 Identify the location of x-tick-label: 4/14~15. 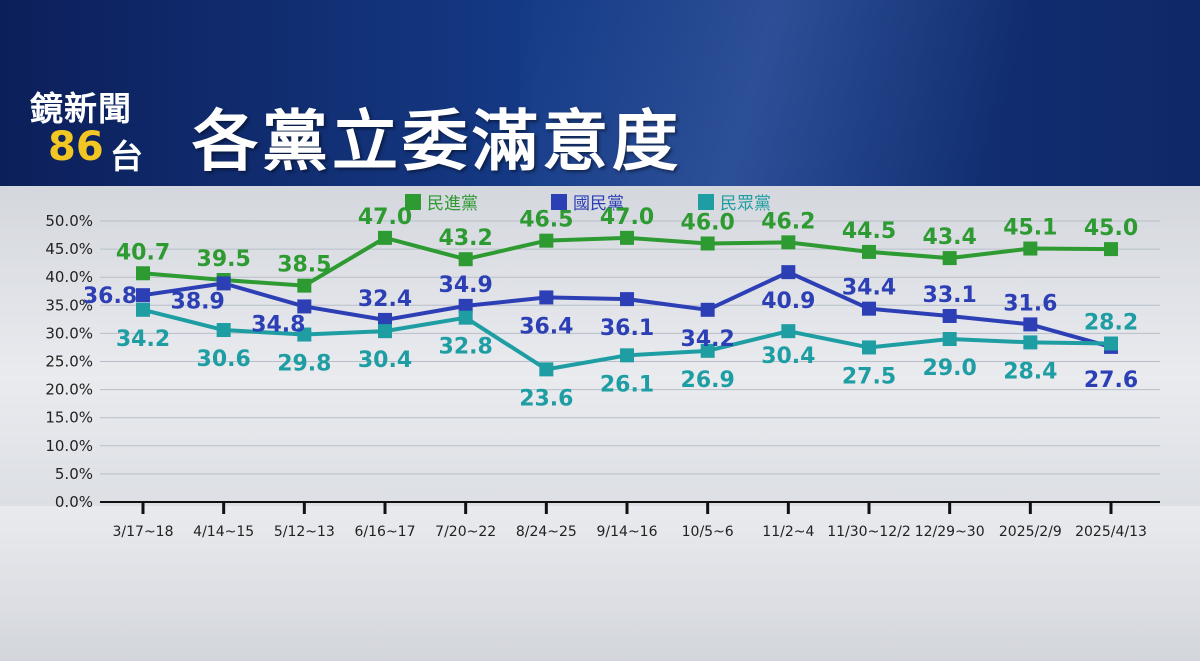
(223, 532).